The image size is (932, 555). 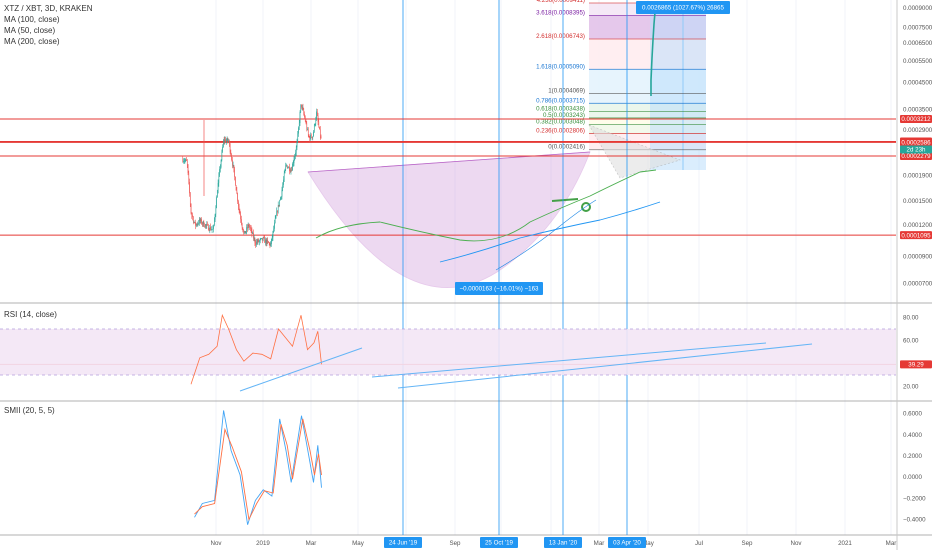 What do you see at coordinates (917, 201) in the screenshot?
I see `price-tick-label: 0.0001500` at bounding box center [917, 201].